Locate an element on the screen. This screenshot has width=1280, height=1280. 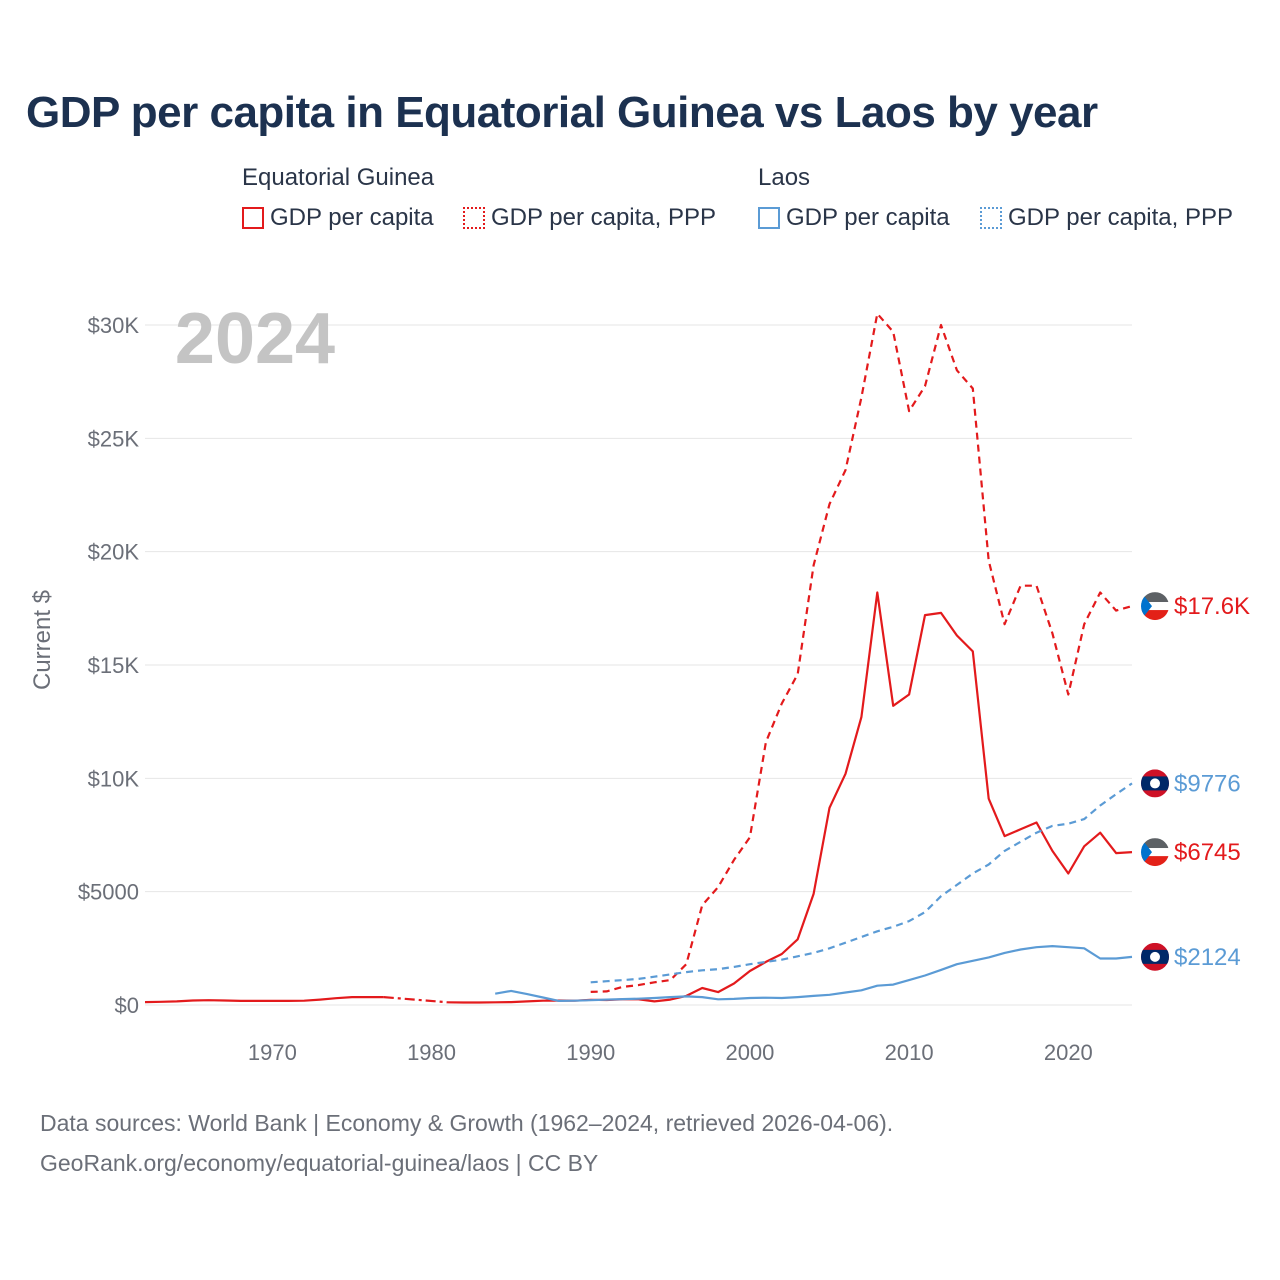
x-tick-label: 1970 is located at coordinates (272, 1052).